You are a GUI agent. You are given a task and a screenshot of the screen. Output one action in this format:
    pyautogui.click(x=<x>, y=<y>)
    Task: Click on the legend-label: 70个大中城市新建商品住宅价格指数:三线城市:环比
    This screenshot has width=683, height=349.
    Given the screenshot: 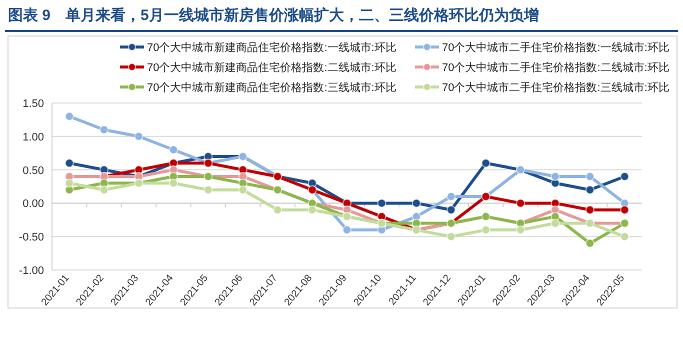 What is the action you would take?
    pyautogui.click(x=271, y=87)
    